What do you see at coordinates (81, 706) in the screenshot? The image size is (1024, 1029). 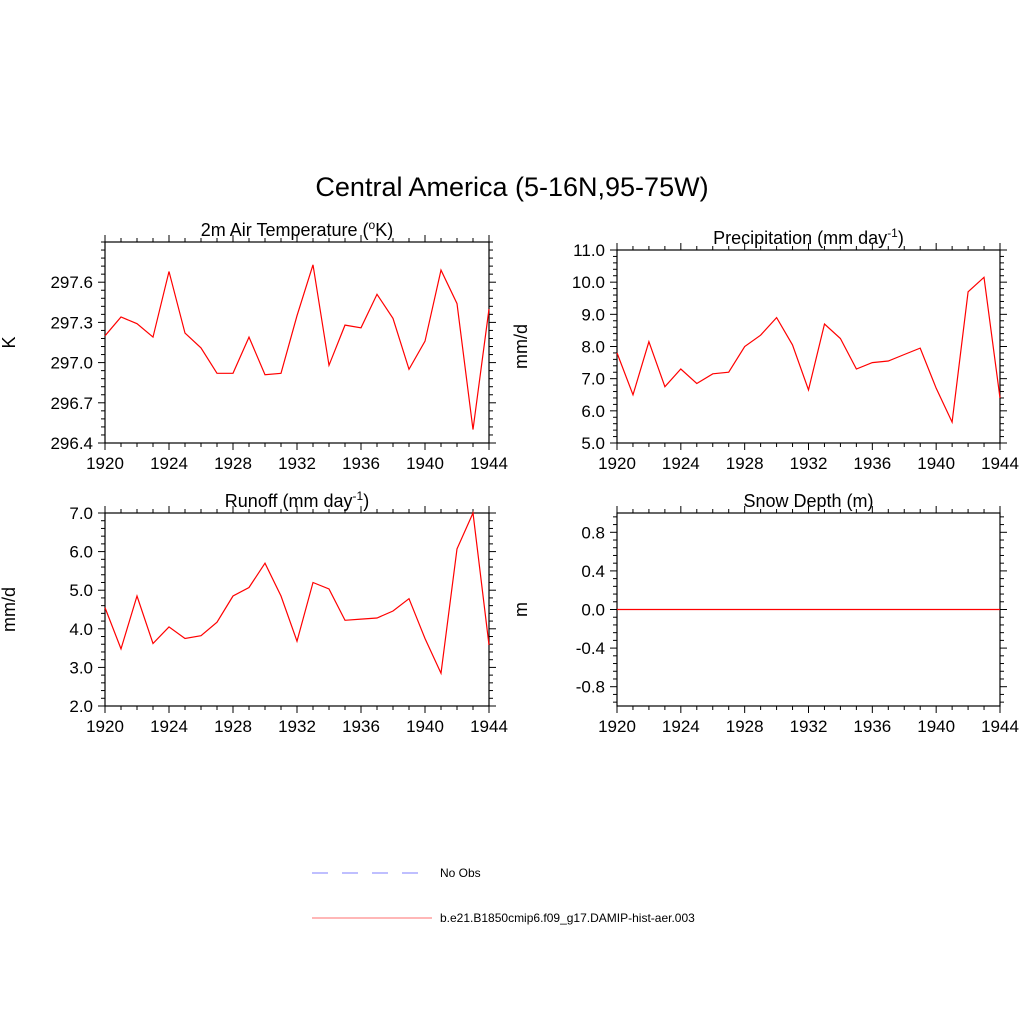 I see `y-tick-label: 2.0` at bounding box center [81, 706].